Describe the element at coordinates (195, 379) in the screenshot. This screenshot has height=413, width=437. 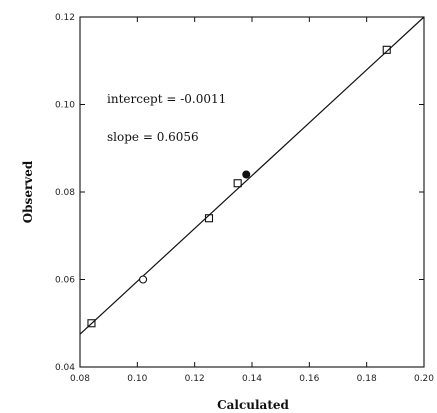
I see `x-tick-label: 0.12` at that location.